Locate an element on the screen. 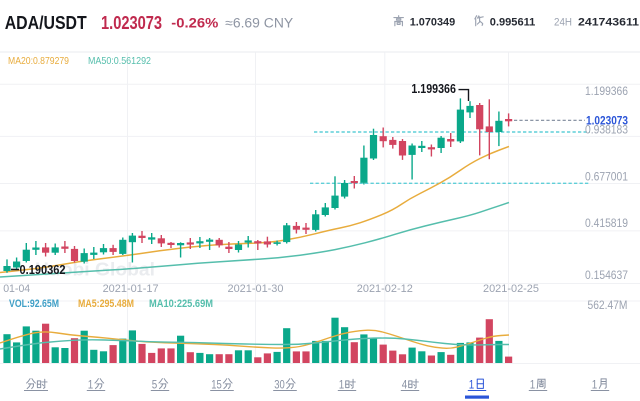 This screenshot has height=401, width=640. svg-text: 0.190362 is located at coordinates (43, 270).